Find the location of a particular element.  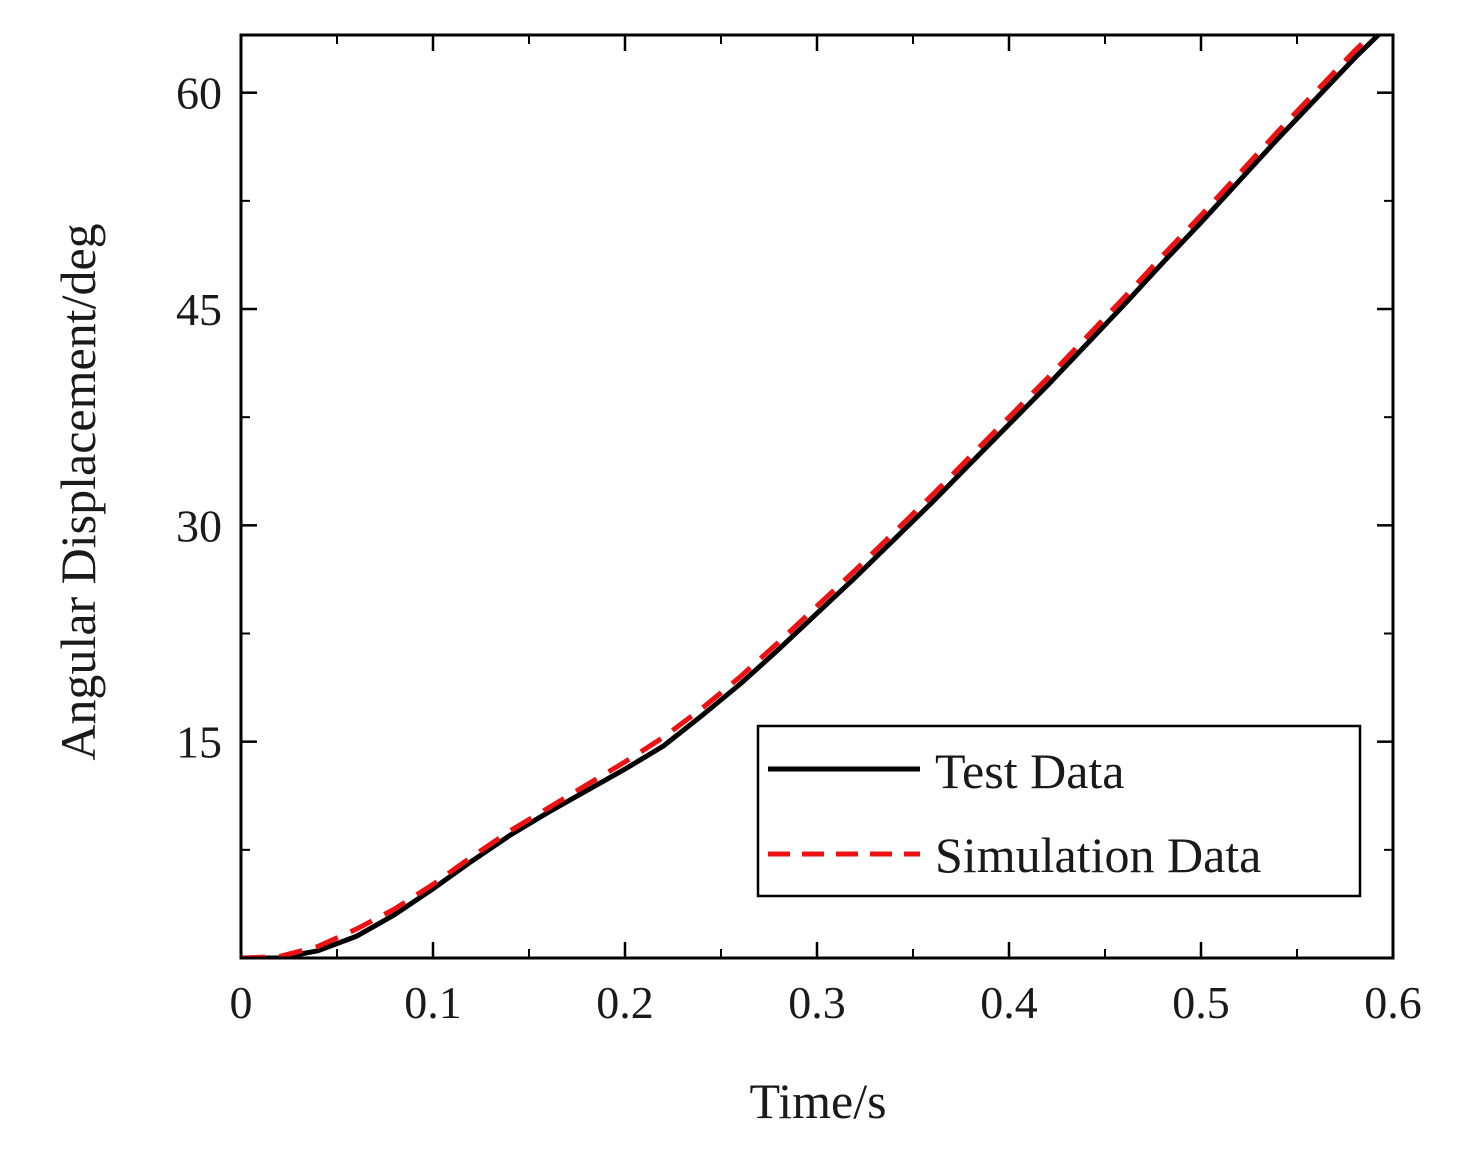

legend-label-simulation-data: Simulation Data is located at coordinates (1098, 855).